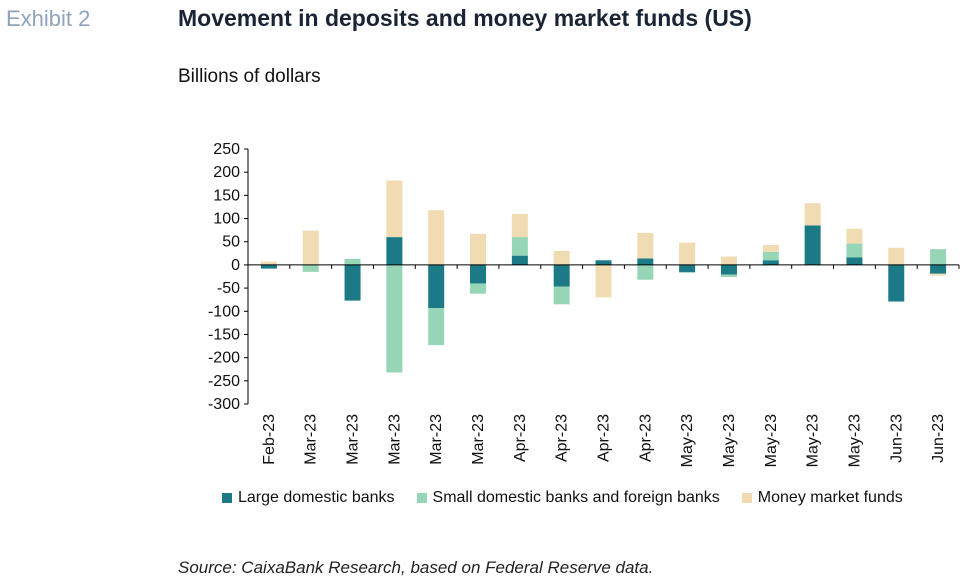  Describe the element at coordinates (224, 404) in the screenshot. I see `y-tick-label: -300` at that location.